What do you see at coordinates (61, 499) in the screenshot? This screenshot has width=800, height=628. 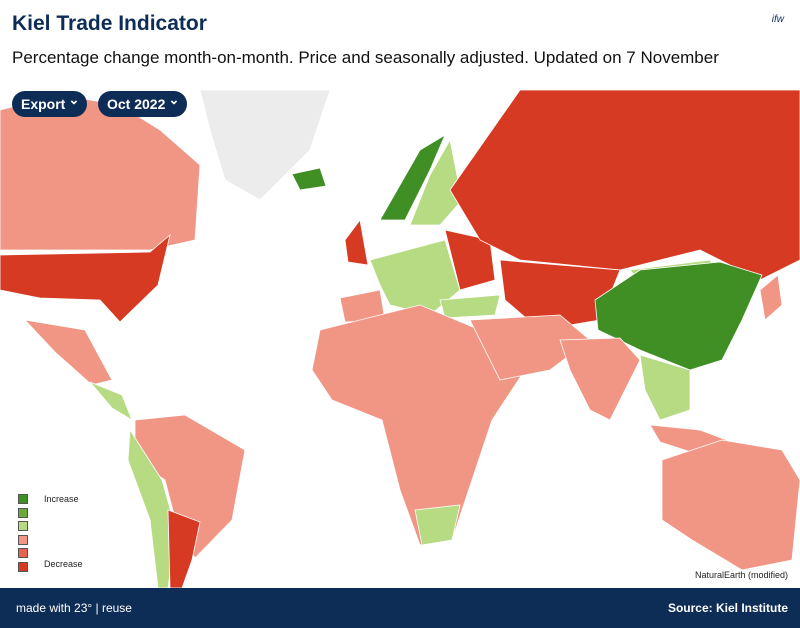 I see `legend-label: Increase` at bounding box center [61, 499].